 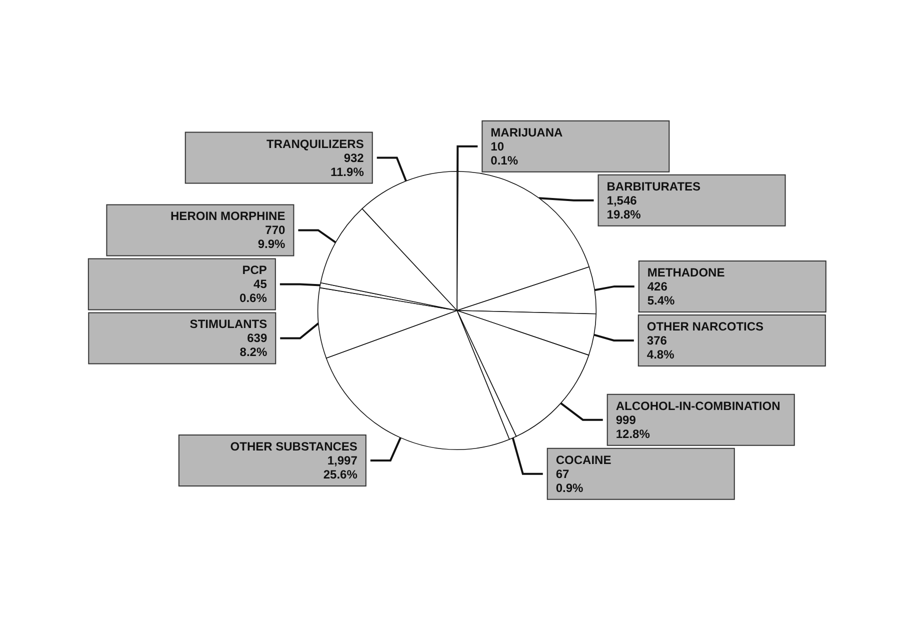 What do you see at coordinates (661, 293) in the screenshot?
I see `data-label: 426 5.4%` at bounding box center [661, 293].